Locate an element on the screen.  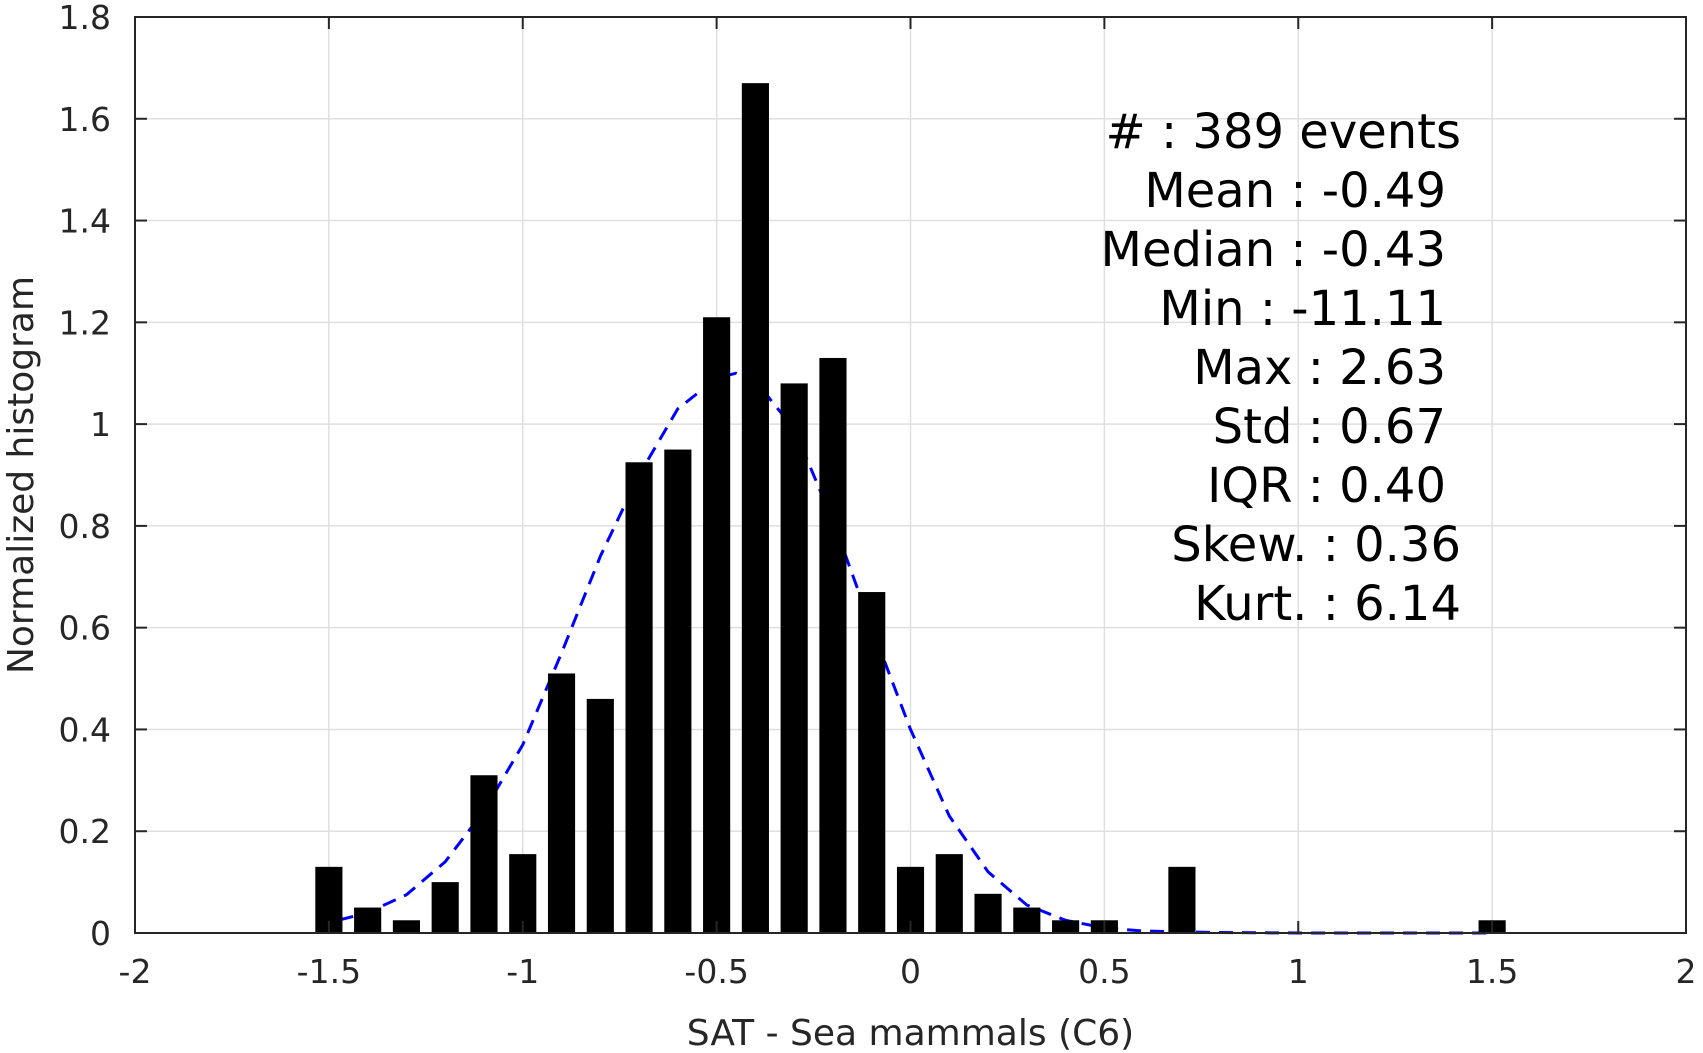
y-tick-label: 1 is located at coordinates (100, 424).